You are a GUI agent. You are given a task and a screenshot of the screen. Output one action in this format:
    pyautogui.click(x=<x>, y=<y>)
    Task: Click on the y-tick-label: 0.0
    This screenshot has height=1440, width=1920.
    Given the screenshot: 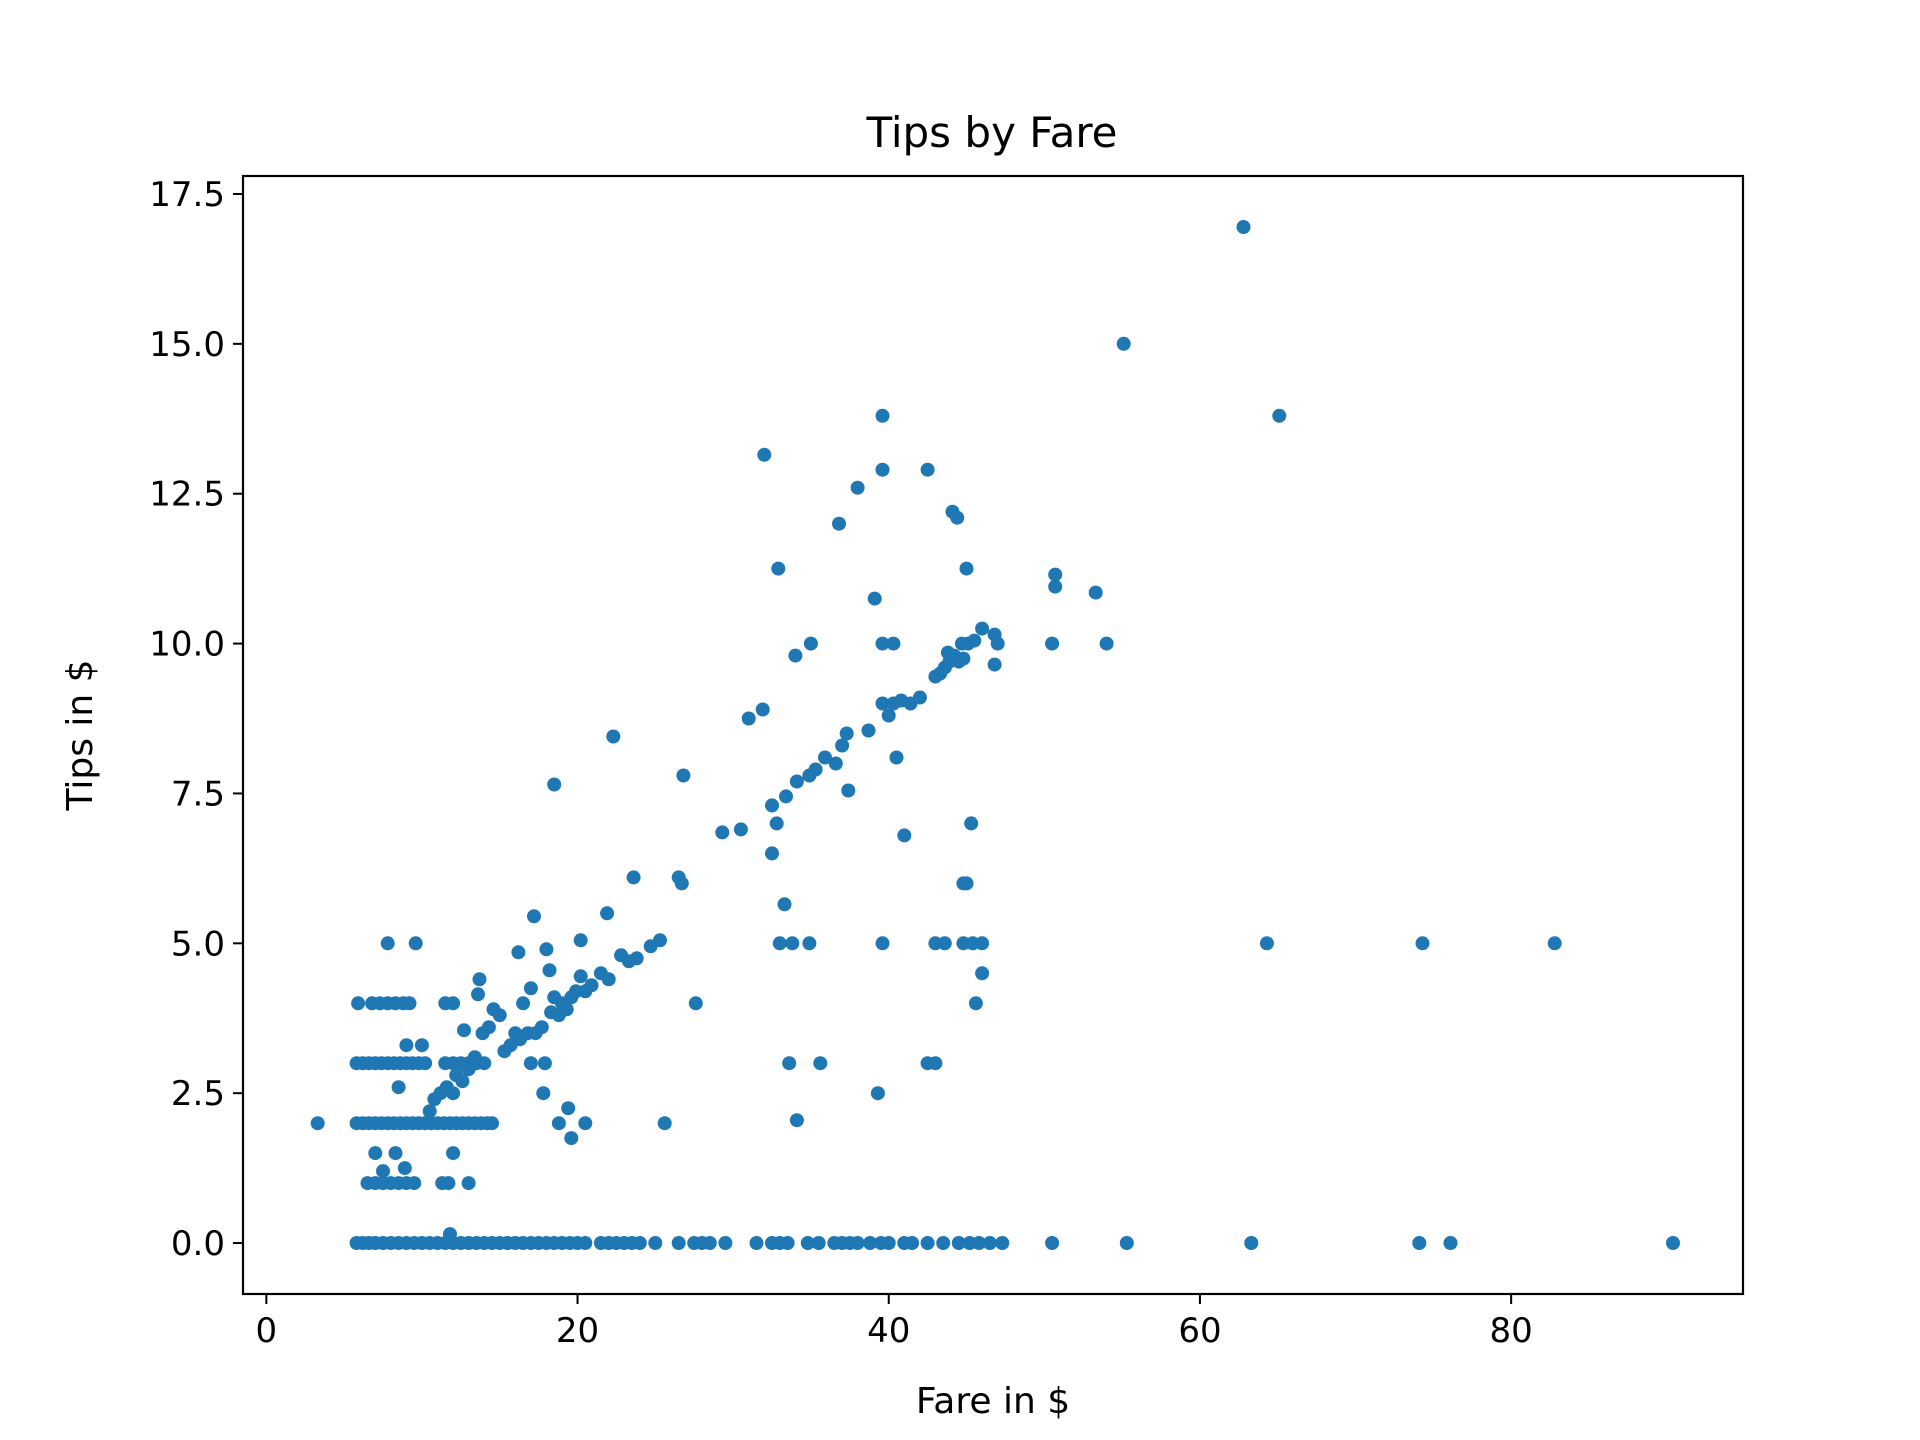 What is the action you would take?
    pyautogui.click(x=198, y=1244)
    